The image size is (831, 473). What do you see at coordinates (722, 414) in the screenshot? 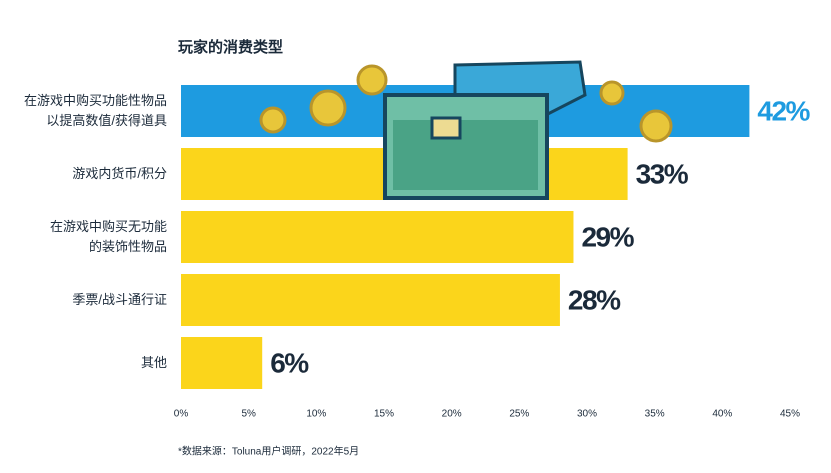
I see `x-tick-label: 40%` at bounding box center [722, 414].